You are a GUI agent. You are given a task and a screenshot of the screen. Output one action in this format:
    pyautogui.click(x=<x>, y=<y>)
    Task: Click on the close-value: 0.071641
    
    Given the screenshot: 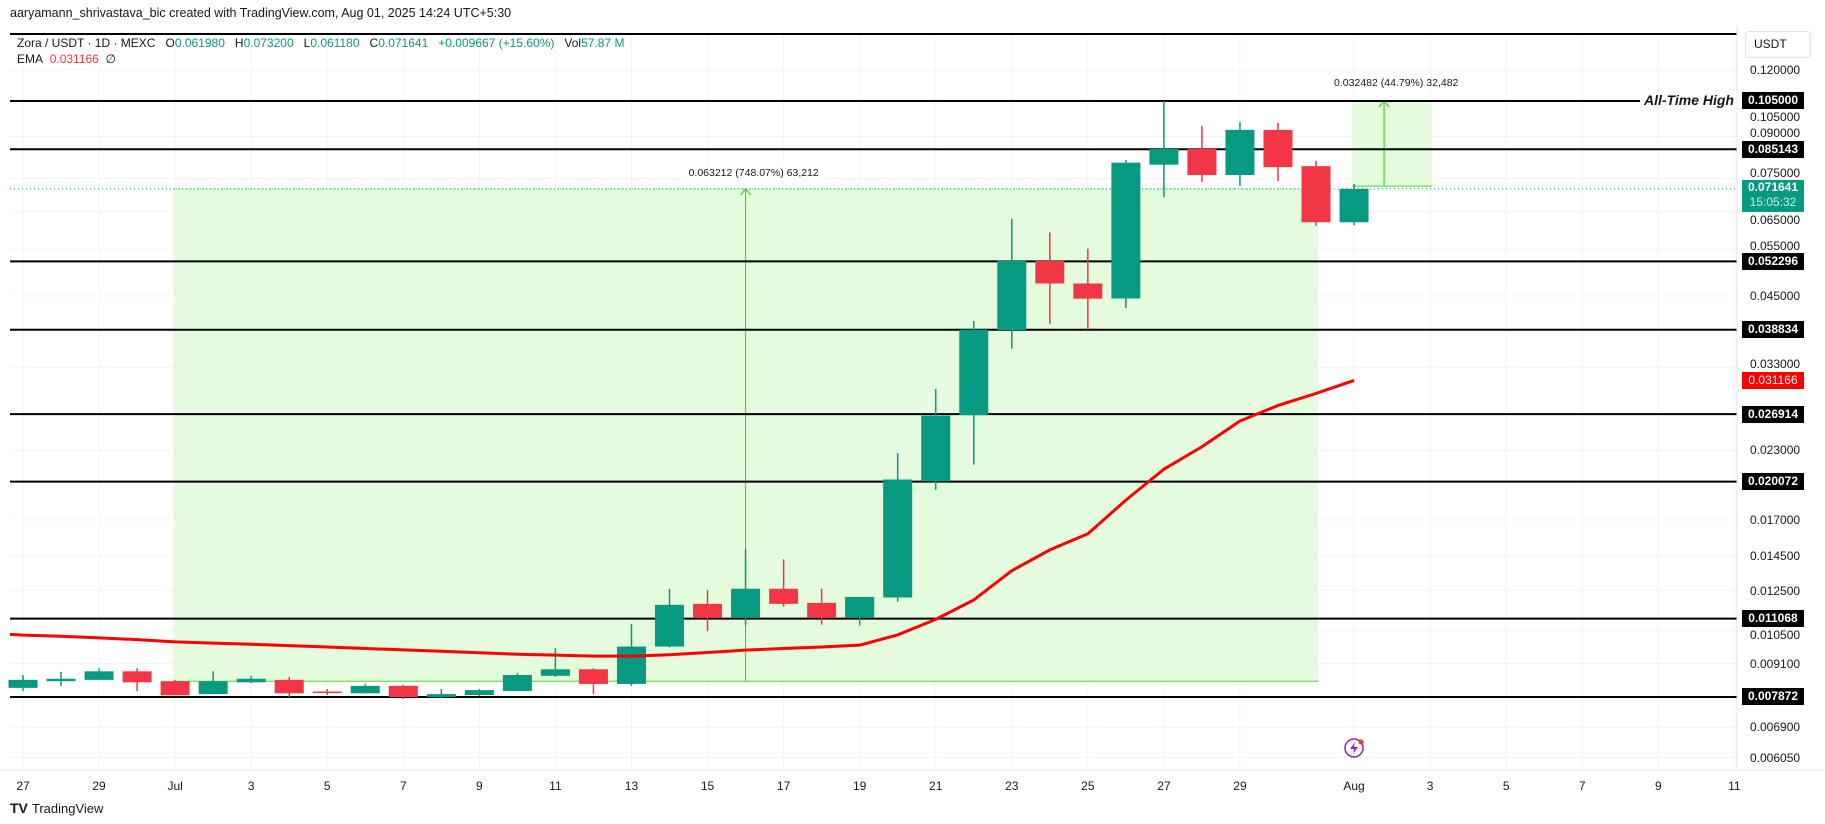 What is the action you would take?
    pyautogui.click(x=403, y=43)
    